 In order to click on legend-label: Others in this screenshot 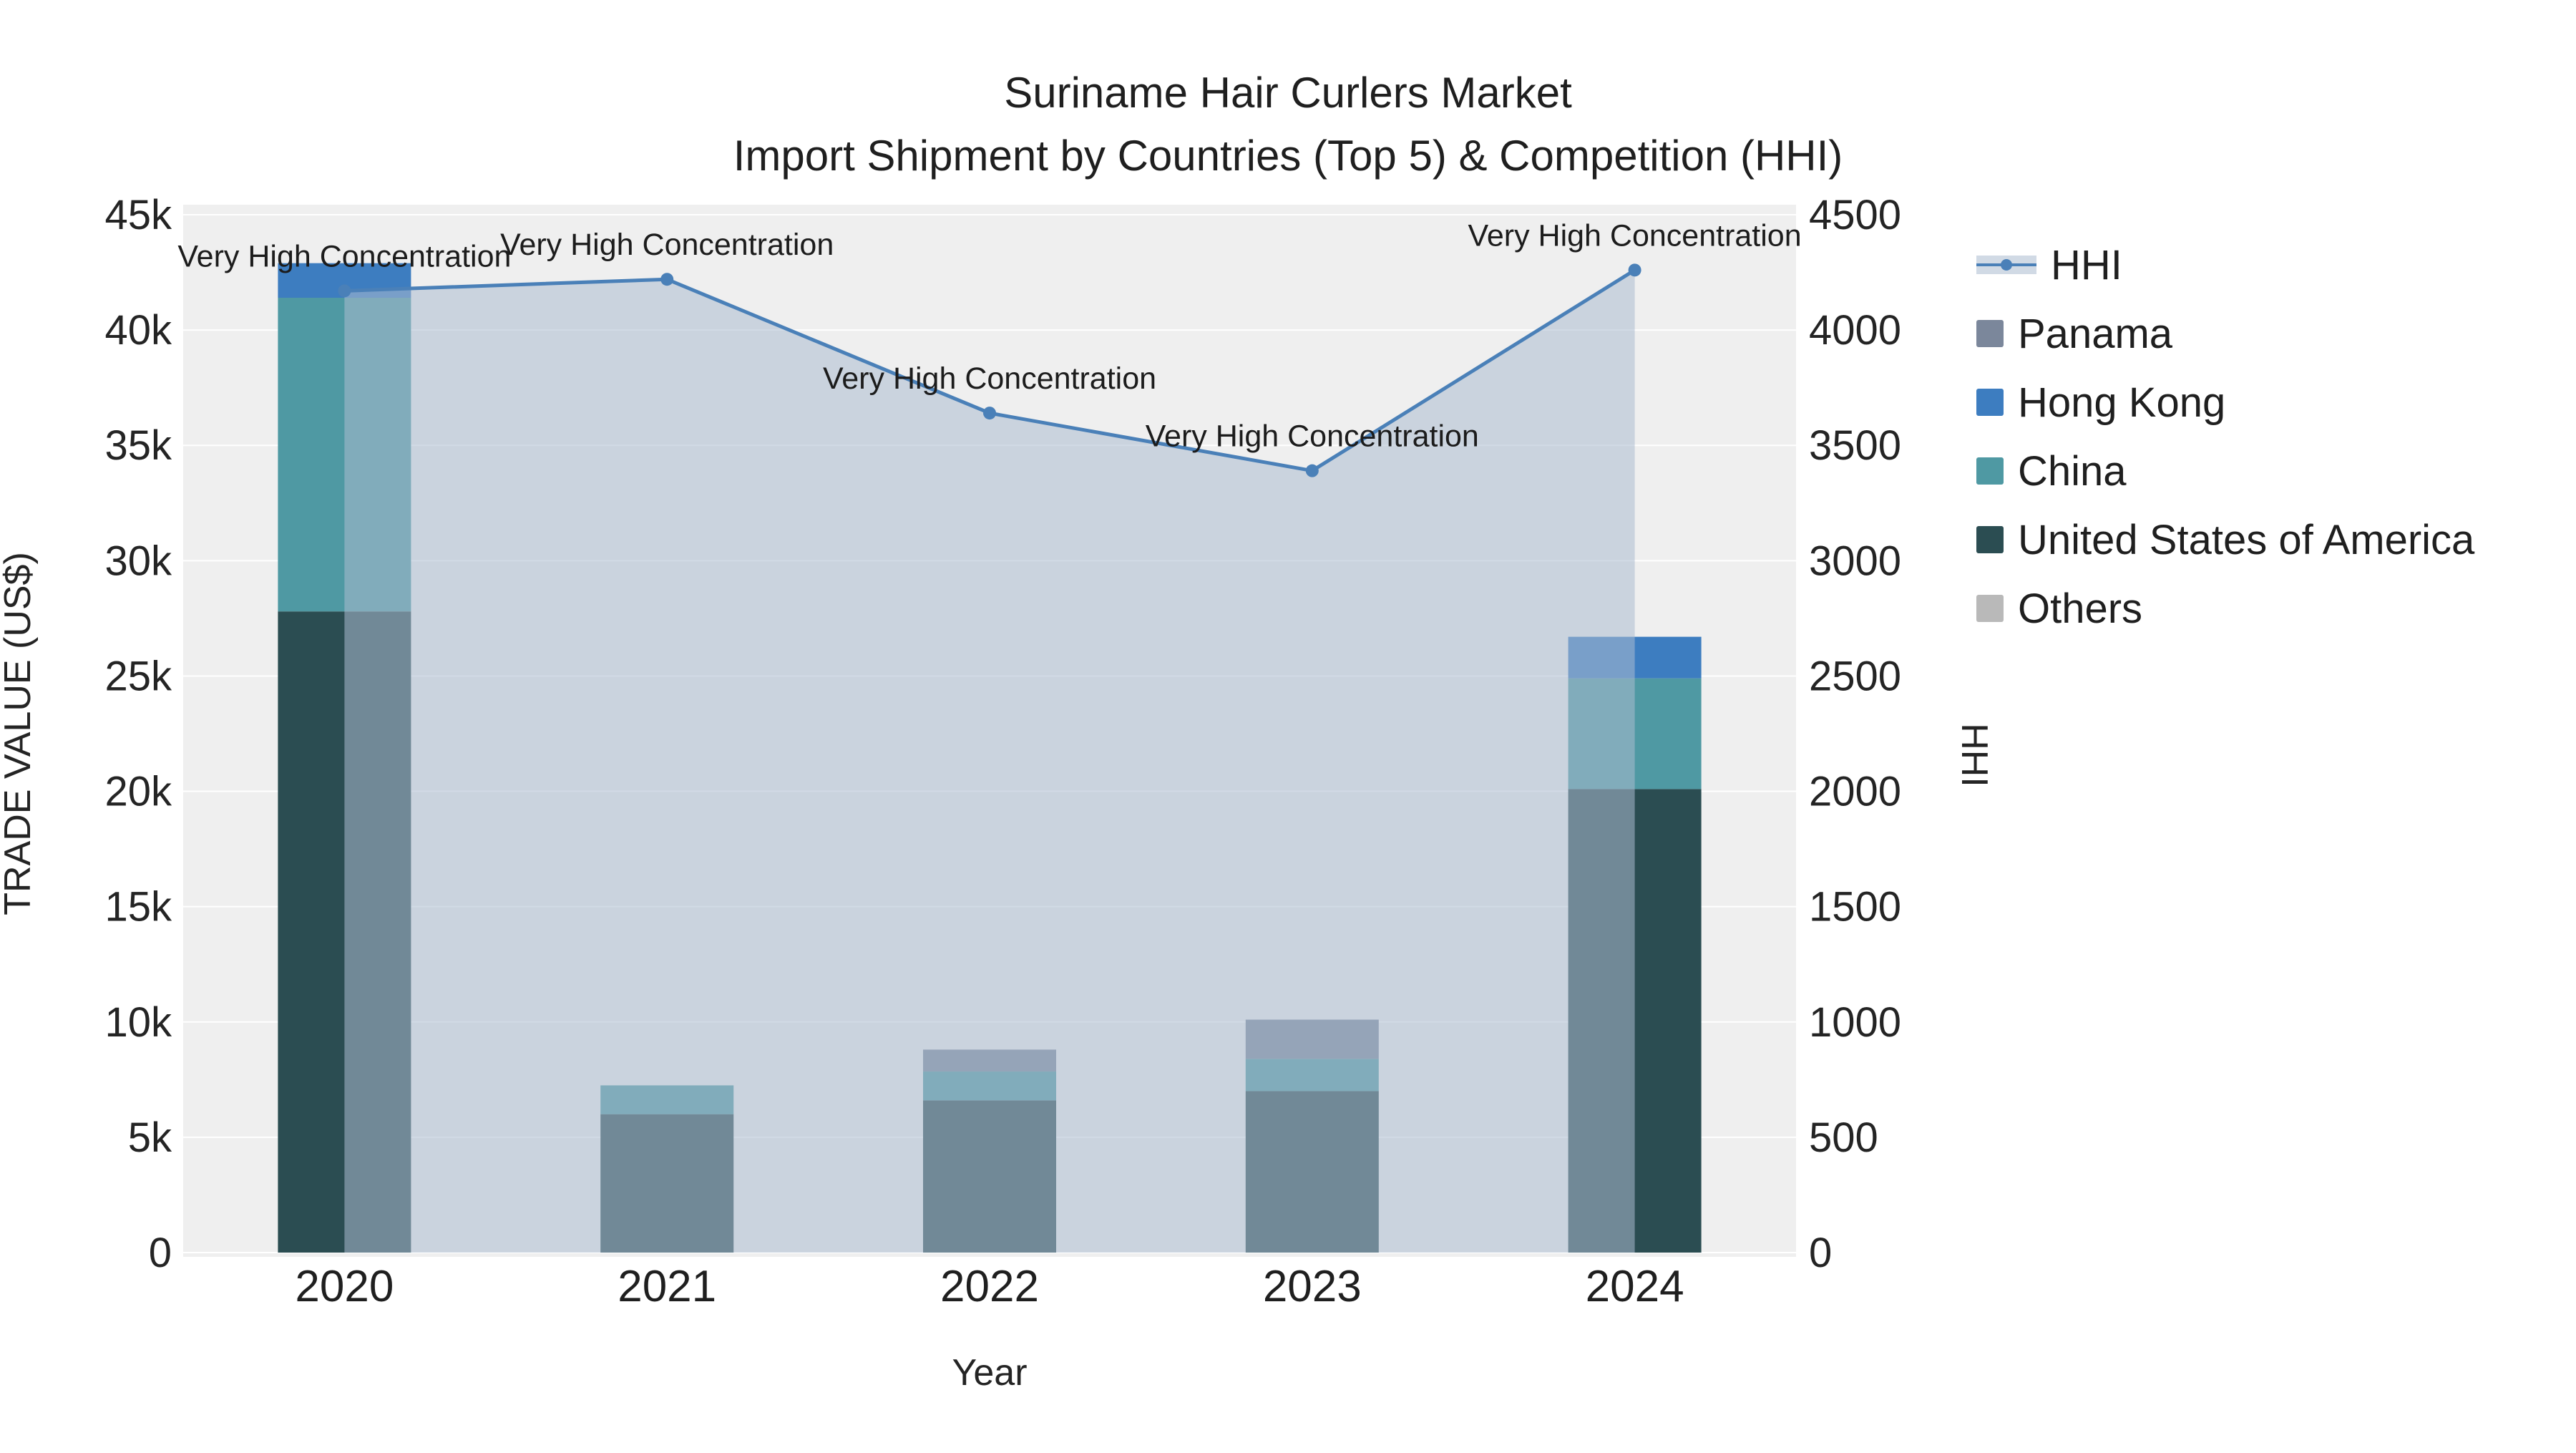, I will do `click(2080, 608)`.